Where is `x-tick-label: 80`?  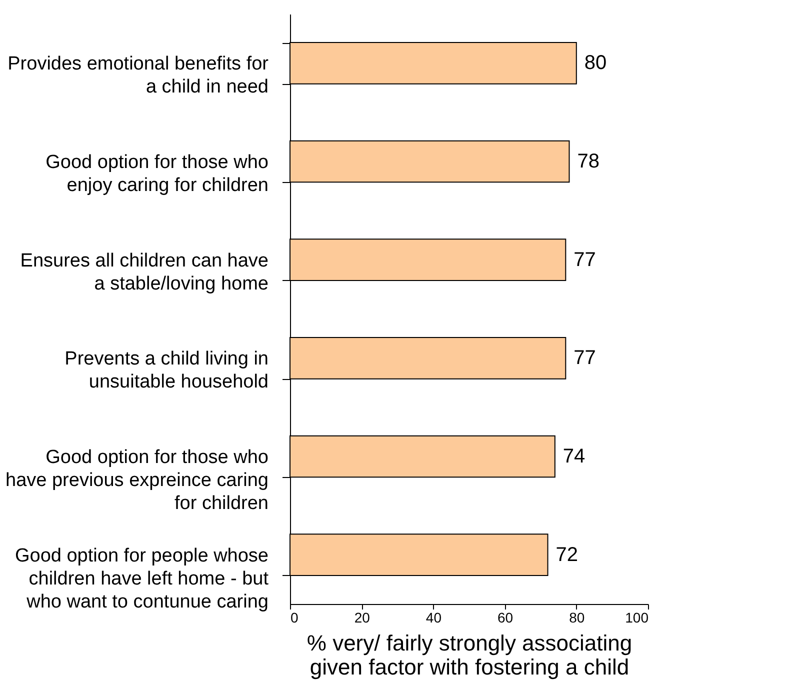 x-tick-label: 80 is located at coordinates (577, 618).